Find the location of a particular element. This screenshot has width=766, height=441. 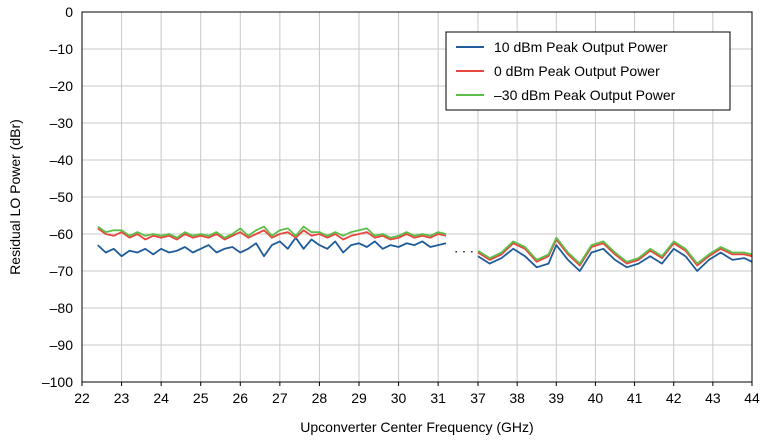

x-tick-label: 27 is located at coordinates (280, 398).